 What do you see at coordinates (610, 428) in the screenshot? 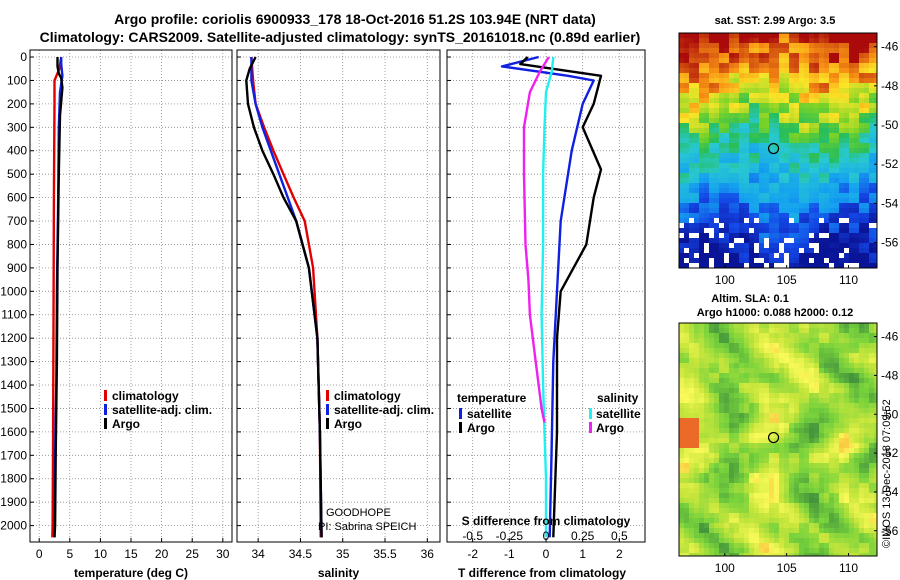
I see `legend-label: Argo` at bounding box center [610, 428].